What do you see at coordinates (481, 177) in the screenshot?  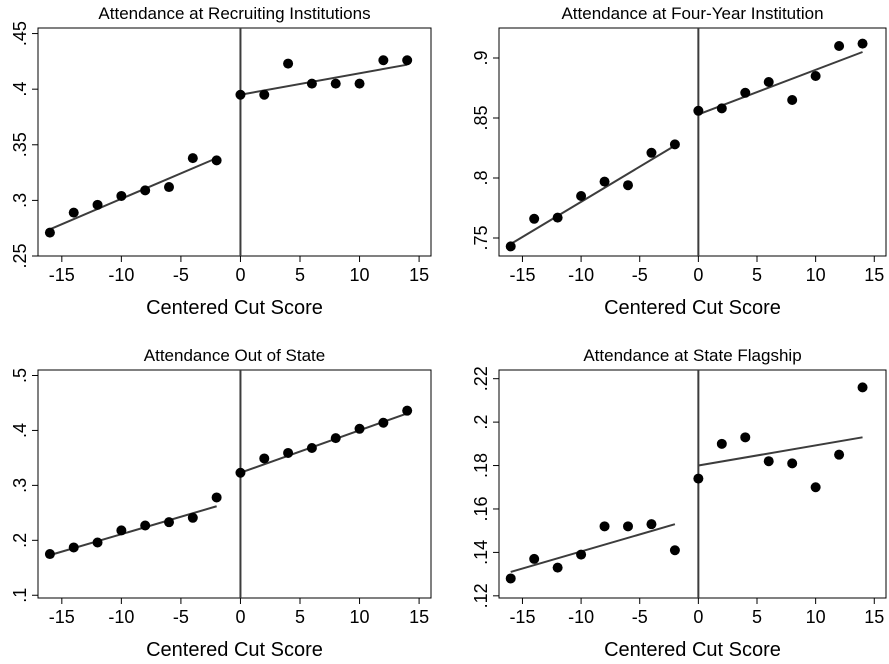 I see `y-tick-label: .8` at bounding box center [481, 177].